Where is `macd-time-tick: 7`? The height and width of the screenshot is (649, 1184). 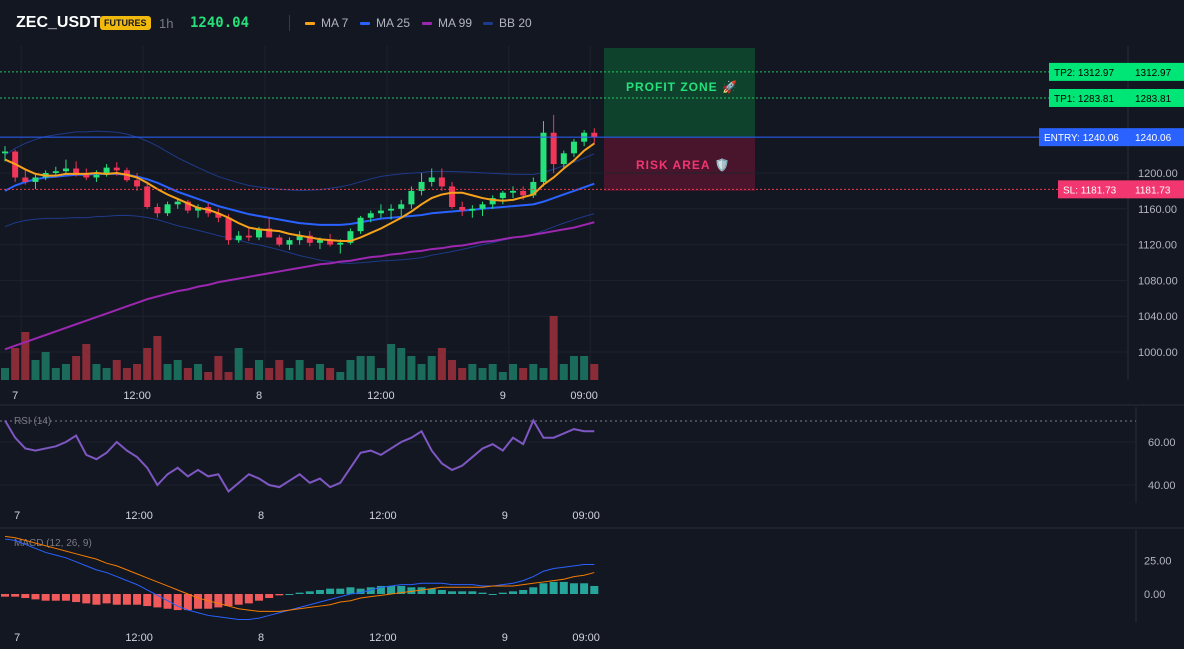 macd-time-tick: 7 is located at coordinates (17, 638).